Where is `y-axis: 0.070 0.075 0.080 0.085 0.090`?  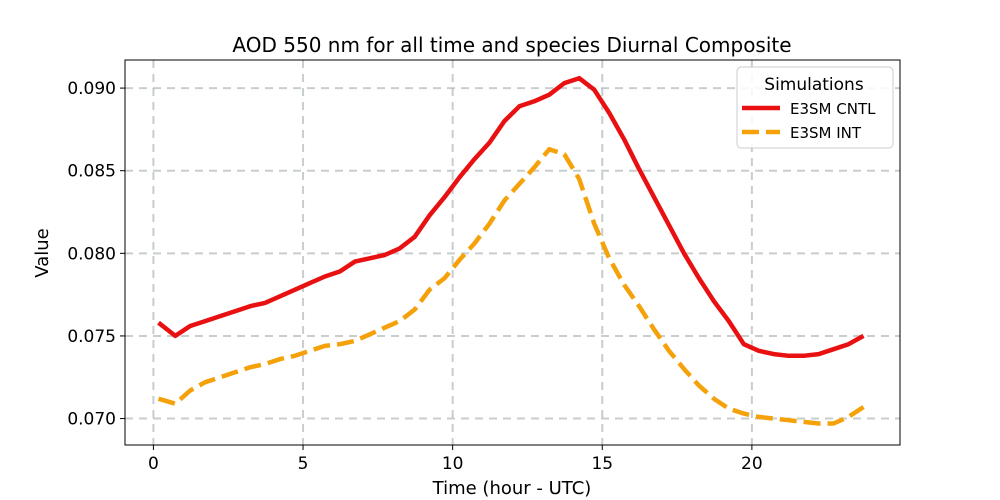
y-axis: 0.070 0.075 0.080 0.085 0.090 is located at coordinates (96, 254).